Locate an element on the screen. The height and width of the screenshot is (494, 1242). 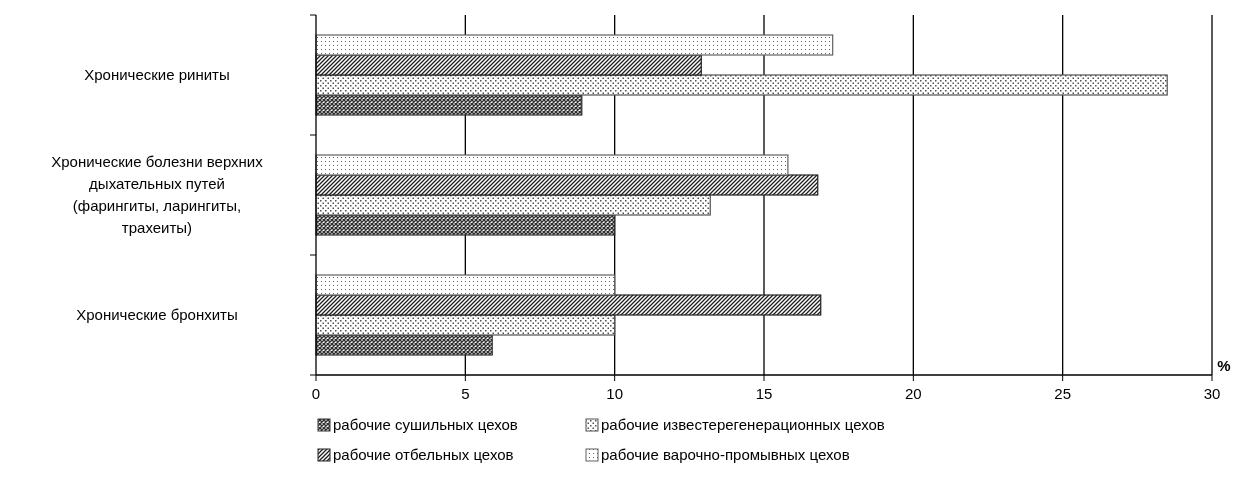
legend-label: рабочие известерегенерационных цехов is located at coordinates (743, 424).